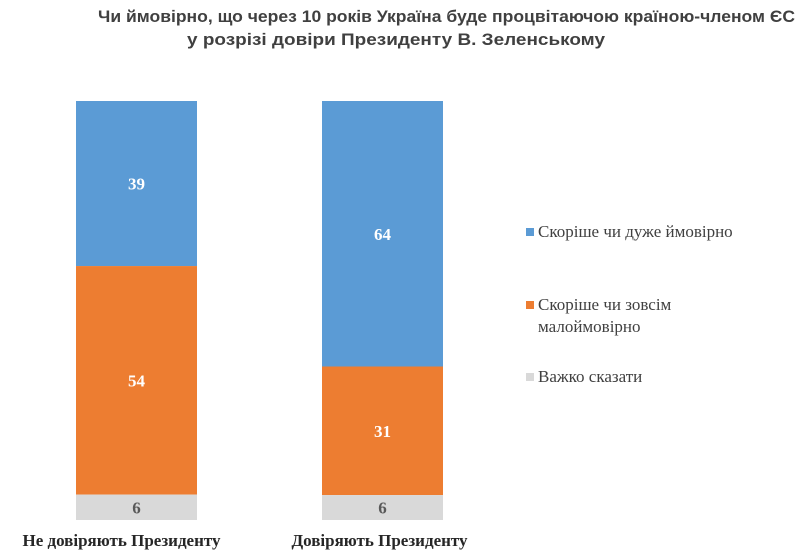 The width and height of the screenshot is (802, 552). What do you see at coordinates (605, 304) in the screenshot?
I see `legend-label: Скоріше чи зовсім` at bounding box center [605, 304].